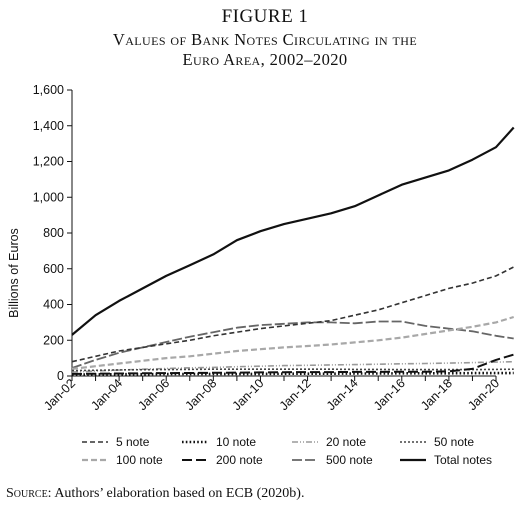 Image resolution: width=530 pixels, height=509 pixels. I want to click on y-tick-label: 1,200, so click(48, 162).